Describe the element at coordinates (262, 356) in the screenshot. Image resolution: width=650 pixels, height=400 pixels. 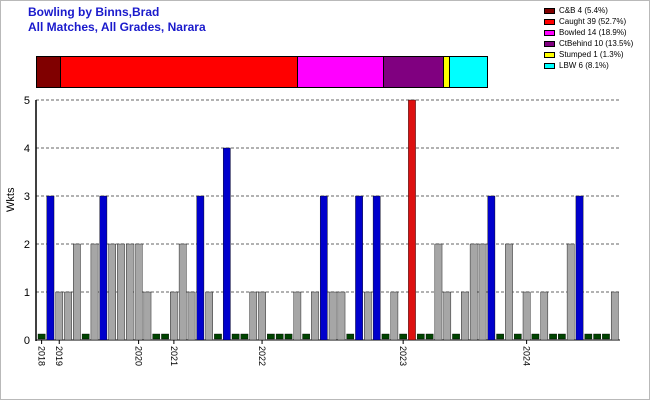
I see `x-year-label: 2022` at that location.